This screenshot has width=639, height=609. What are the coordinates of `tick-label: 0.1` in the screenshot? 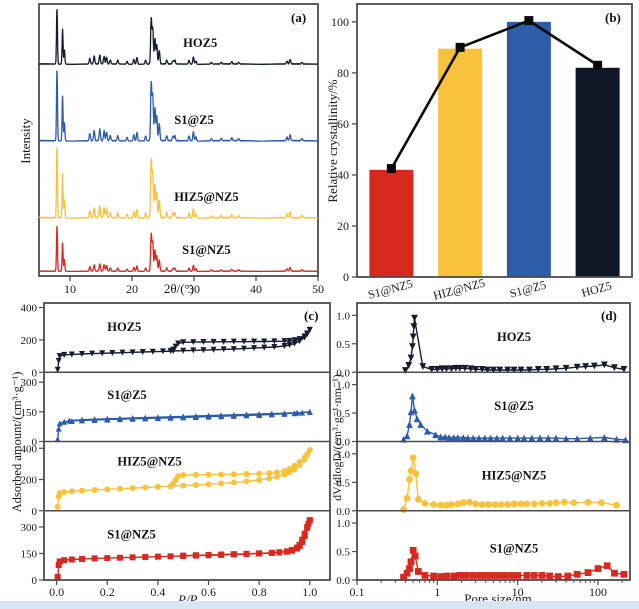 It's located at (357, 592).